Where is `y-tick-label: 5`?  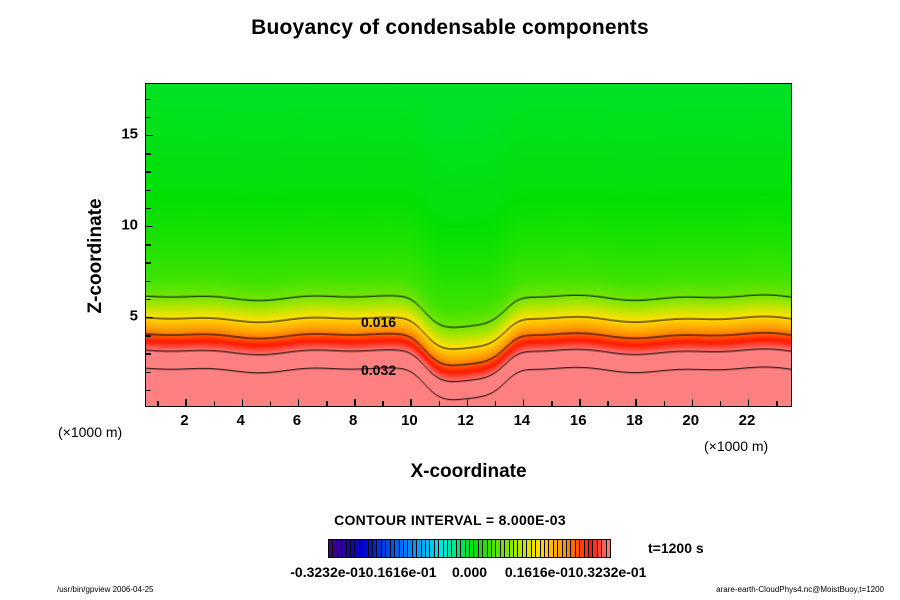
y-tick-label: 5 is located at coordinates (133, 316).